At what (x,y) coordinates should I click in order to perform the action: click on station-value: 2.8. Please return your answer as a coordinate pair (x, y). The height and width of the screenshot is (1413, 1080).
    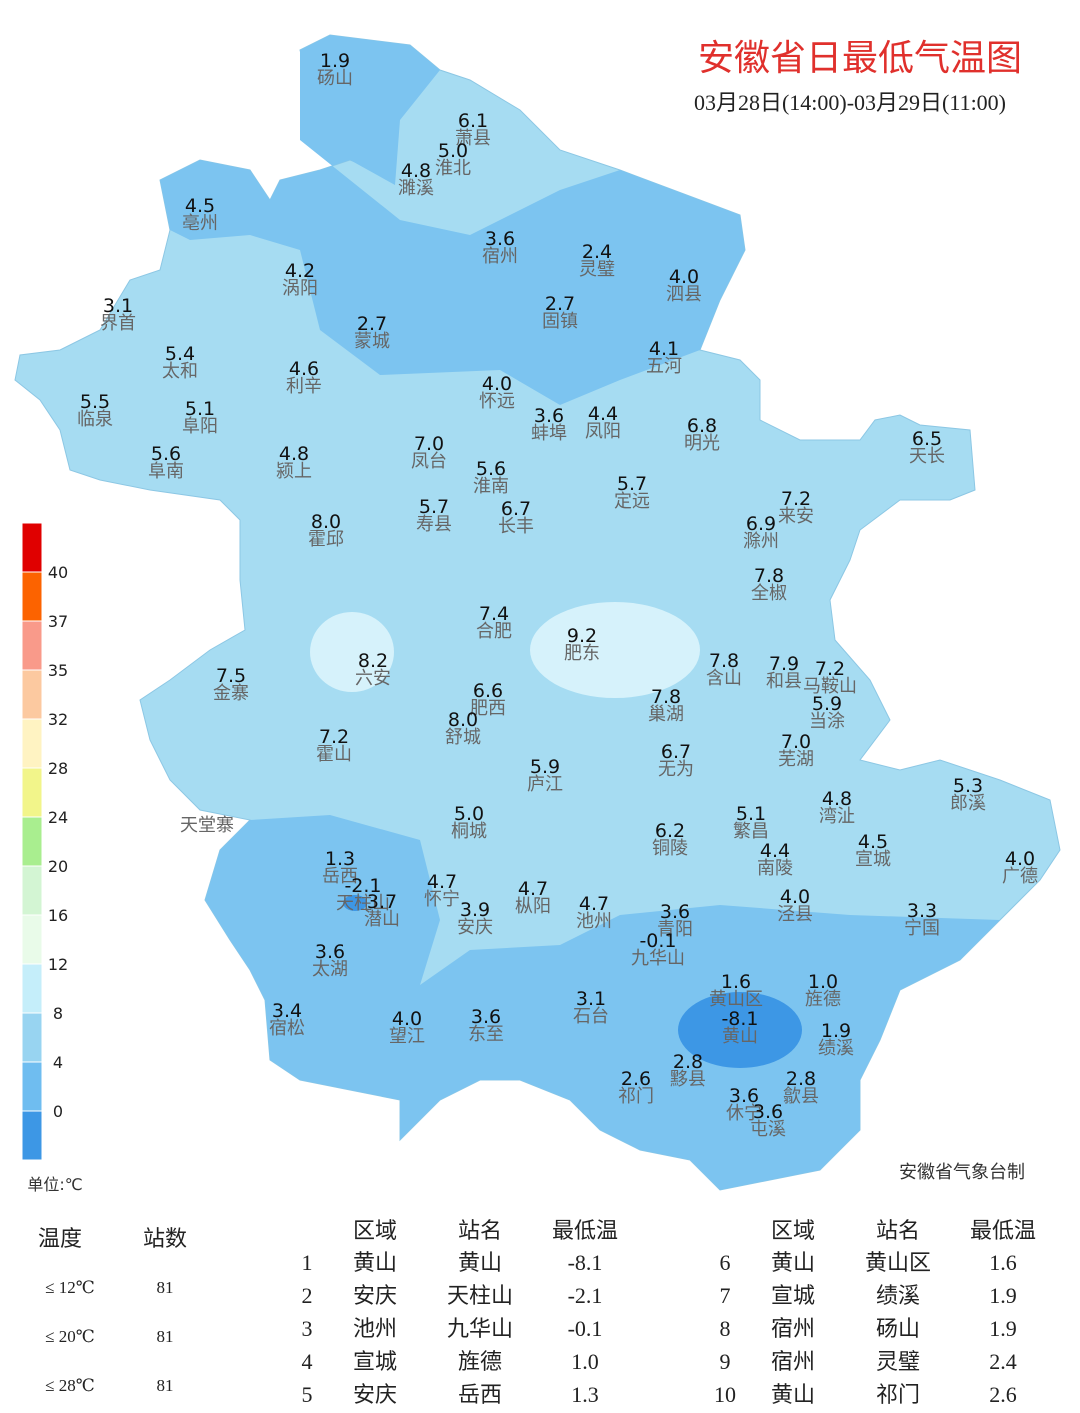
    Looking at the image, I should click on (801, 1079).